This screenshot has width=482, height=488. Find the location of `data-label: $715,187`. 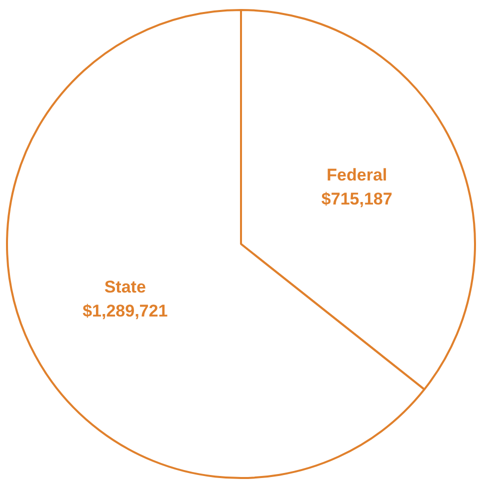

data-label: $715,187 is located at coordinates (356, 199).